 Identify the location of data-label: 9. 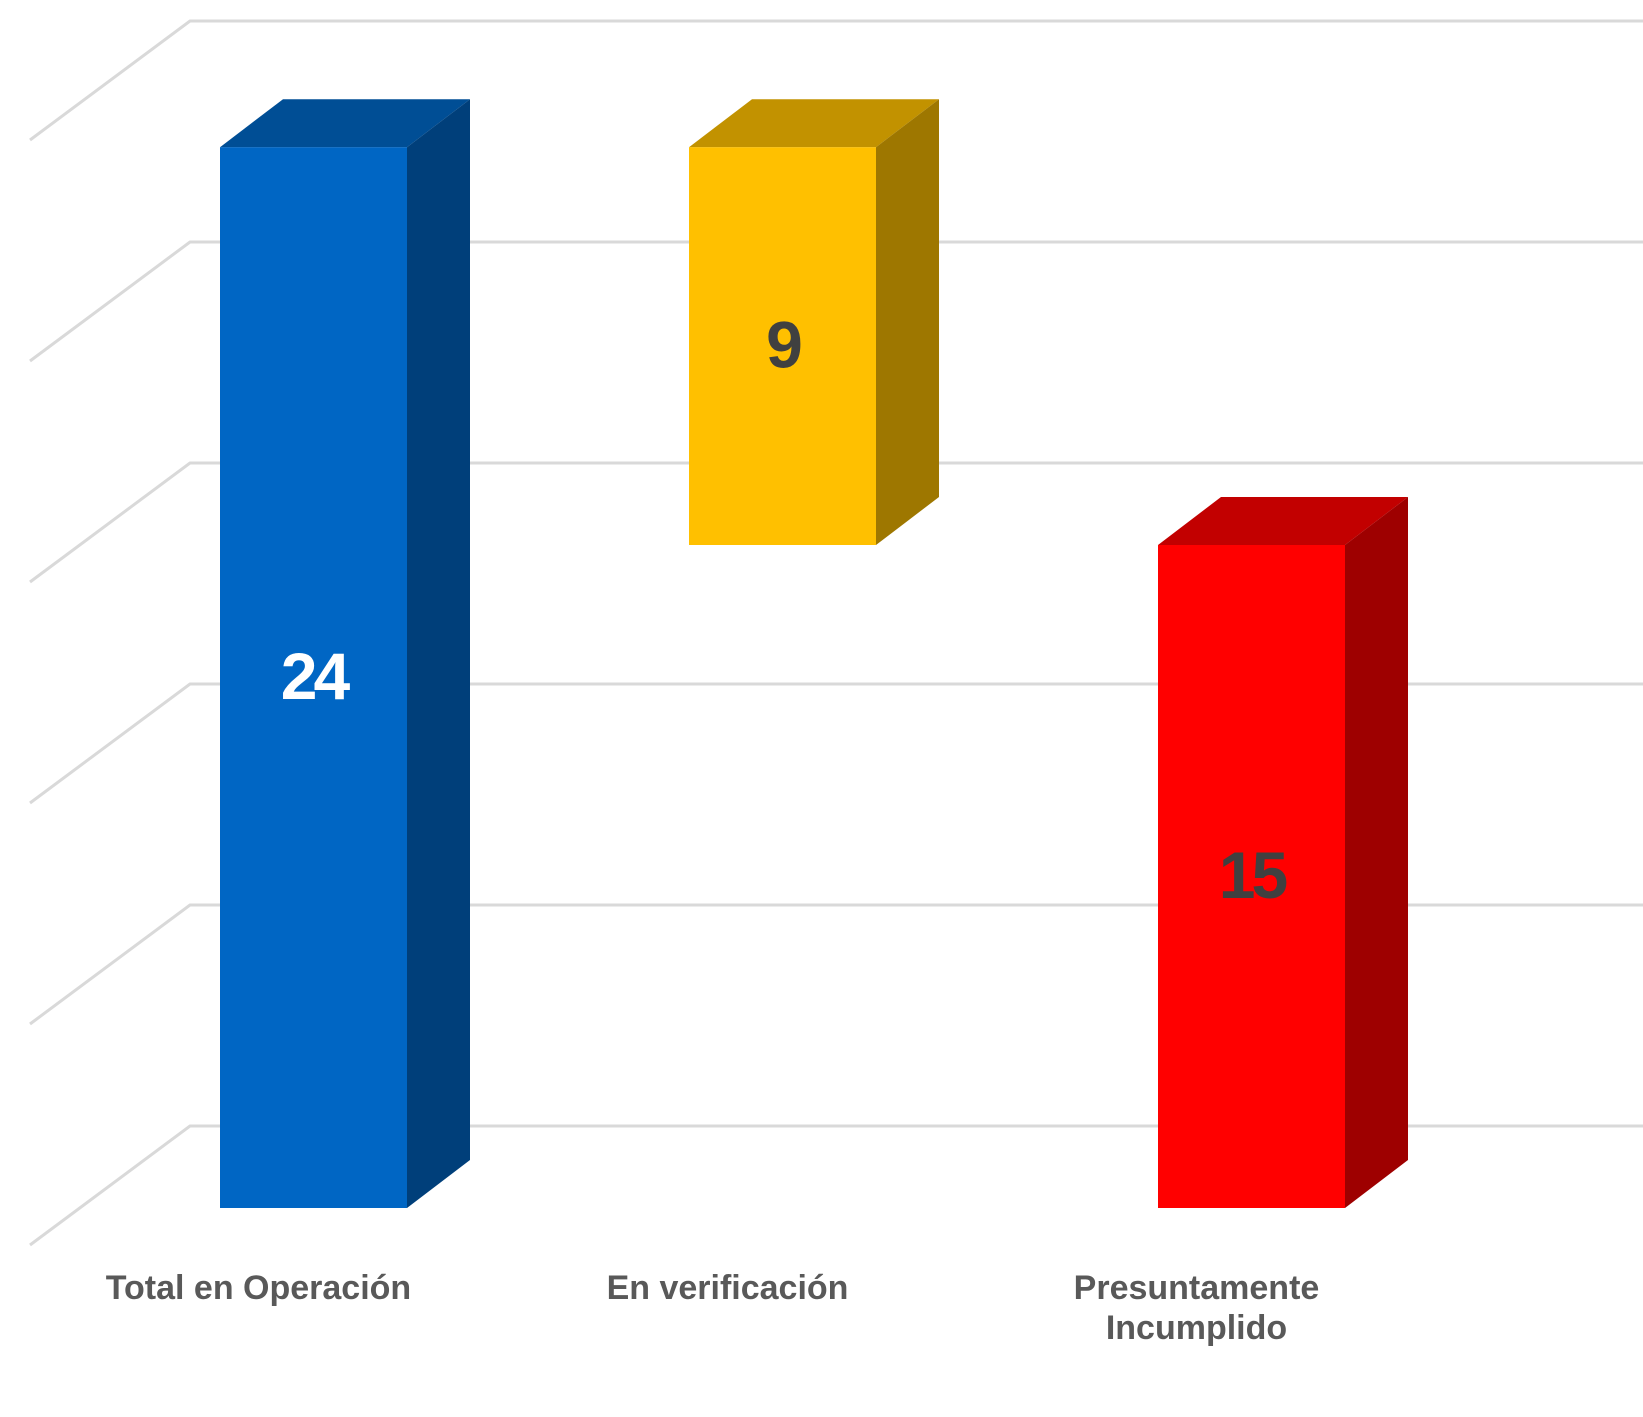
(783, 345).